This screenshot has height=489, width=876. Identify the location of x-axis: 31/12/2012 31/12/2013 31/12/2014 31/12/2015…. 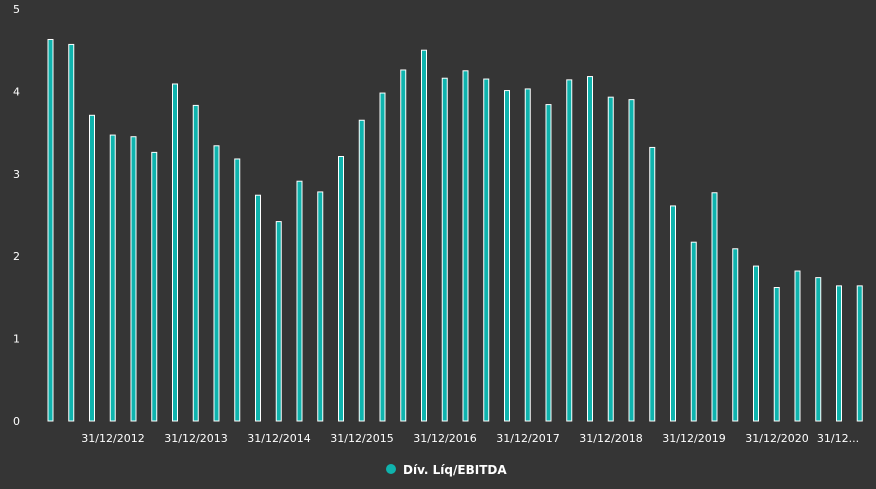
(470, 438).